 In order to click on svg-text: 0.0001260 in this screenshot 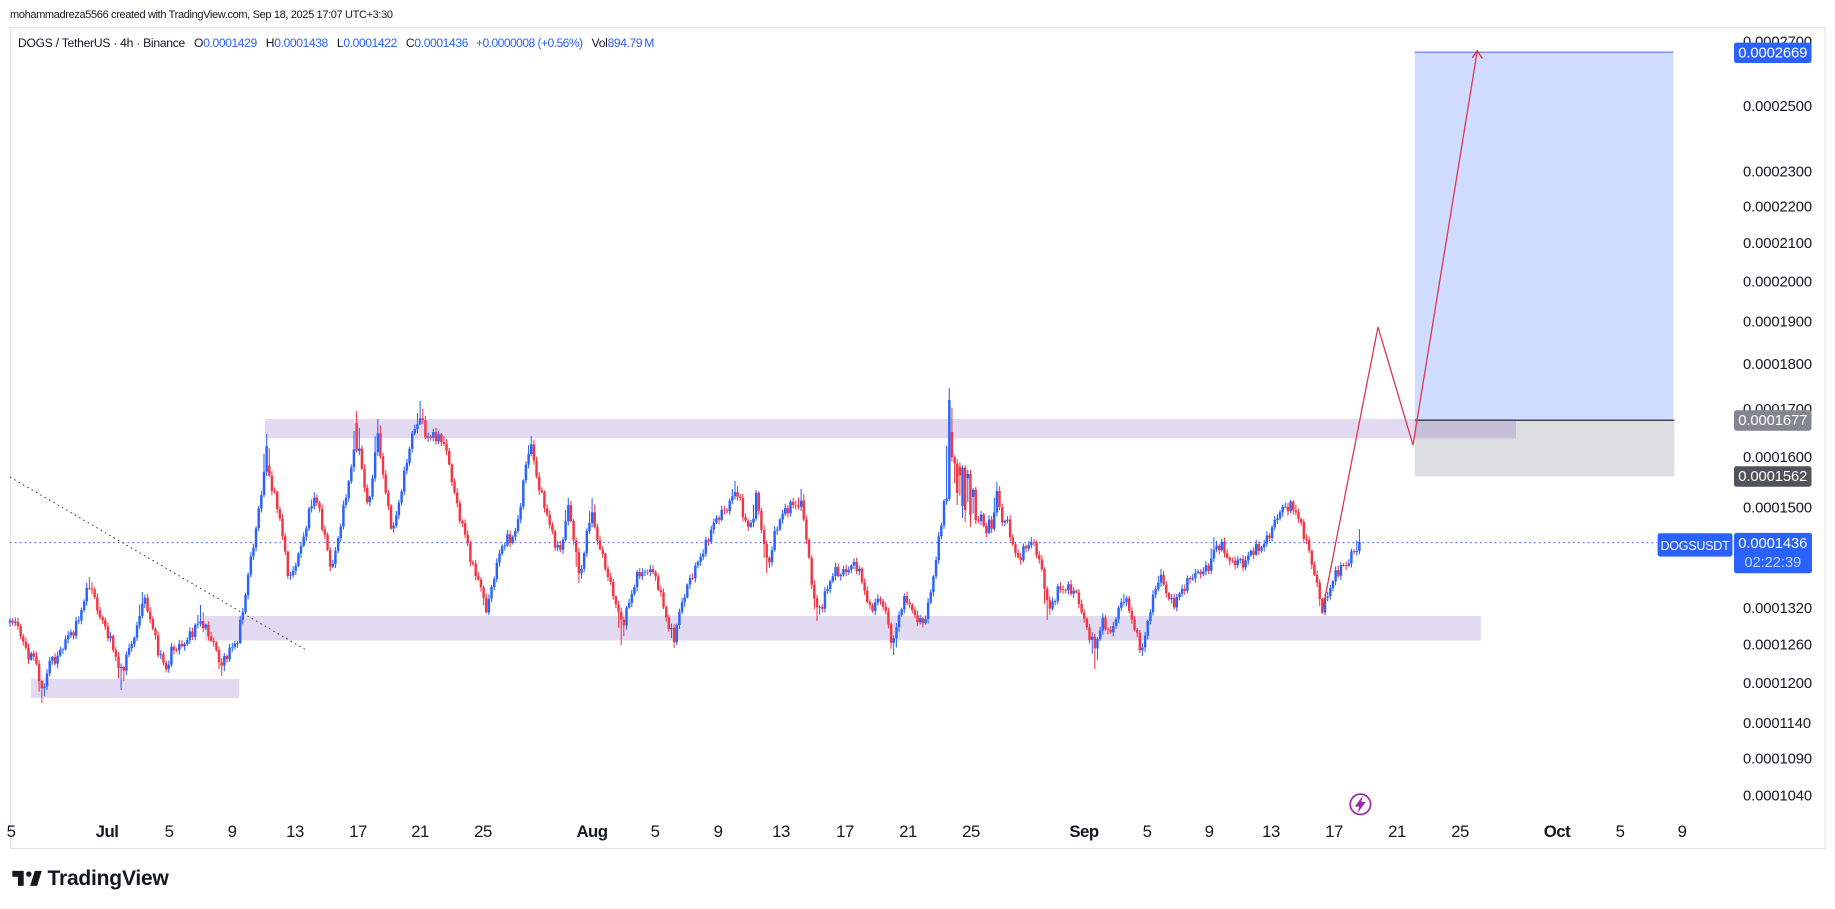, I will do `click(1777, 646)`.